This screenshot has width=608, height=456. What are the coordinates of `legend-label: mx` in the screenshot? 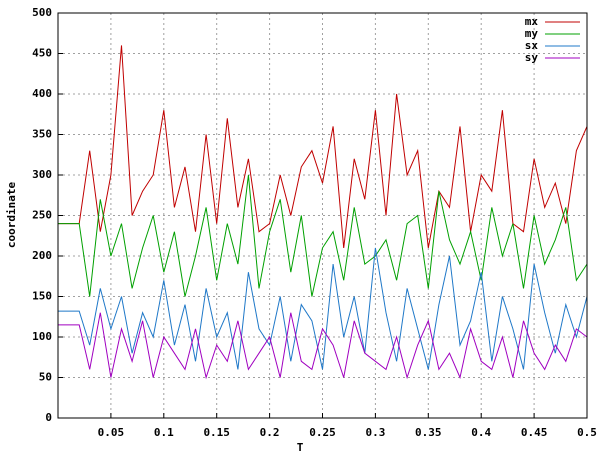 It's located at (532, 21).